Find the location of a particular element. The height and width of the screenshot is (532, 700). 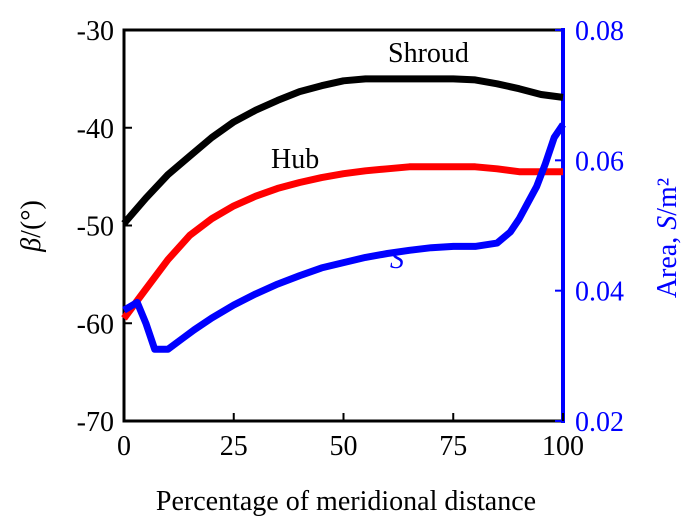

left-tick-label: -50 is located at coordinates (95, 227).